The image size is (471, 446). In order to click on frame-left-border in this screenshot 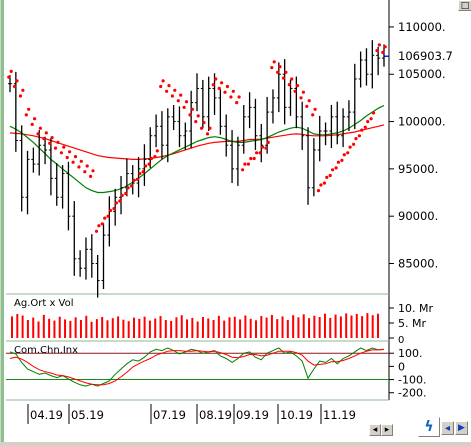, I will do `click(2, 221)`.